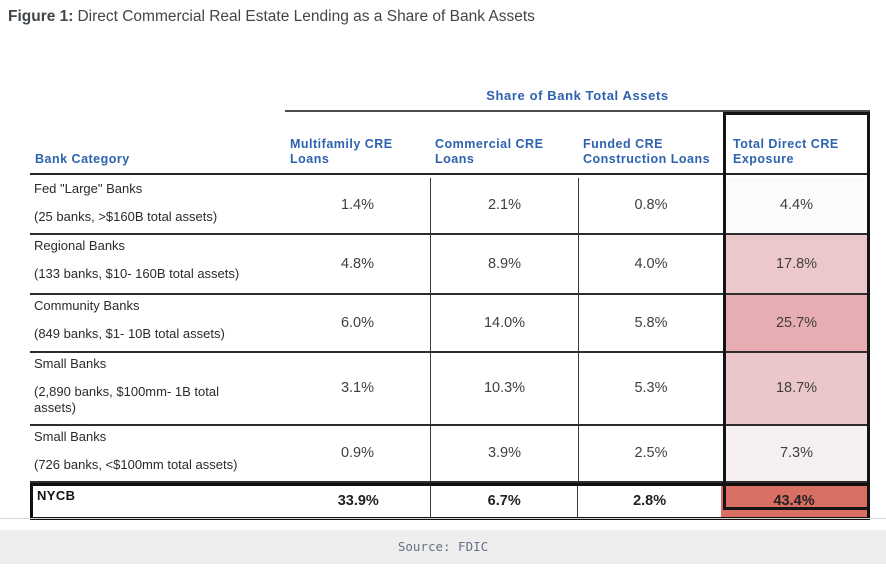 The height and width of the screenshot is (570, 886). What do you see at coordinates (357, 263) in the screenshot?
I see `cell-multifamily: 4.8%` at bounding box center [357, 263].